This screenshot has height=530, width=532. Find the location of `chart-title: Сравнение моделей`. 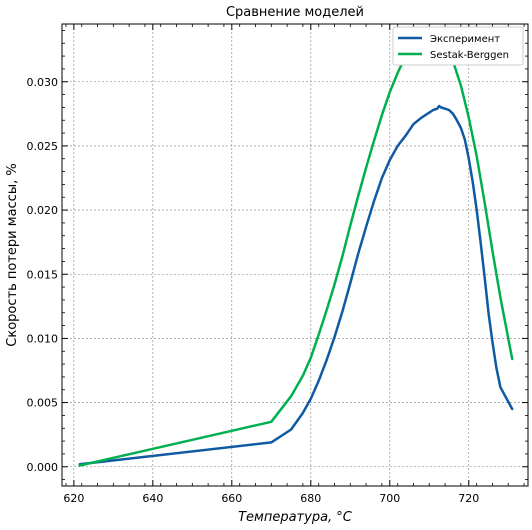

chart-title: Сравнение моделей is located at coordinates (295, 12).